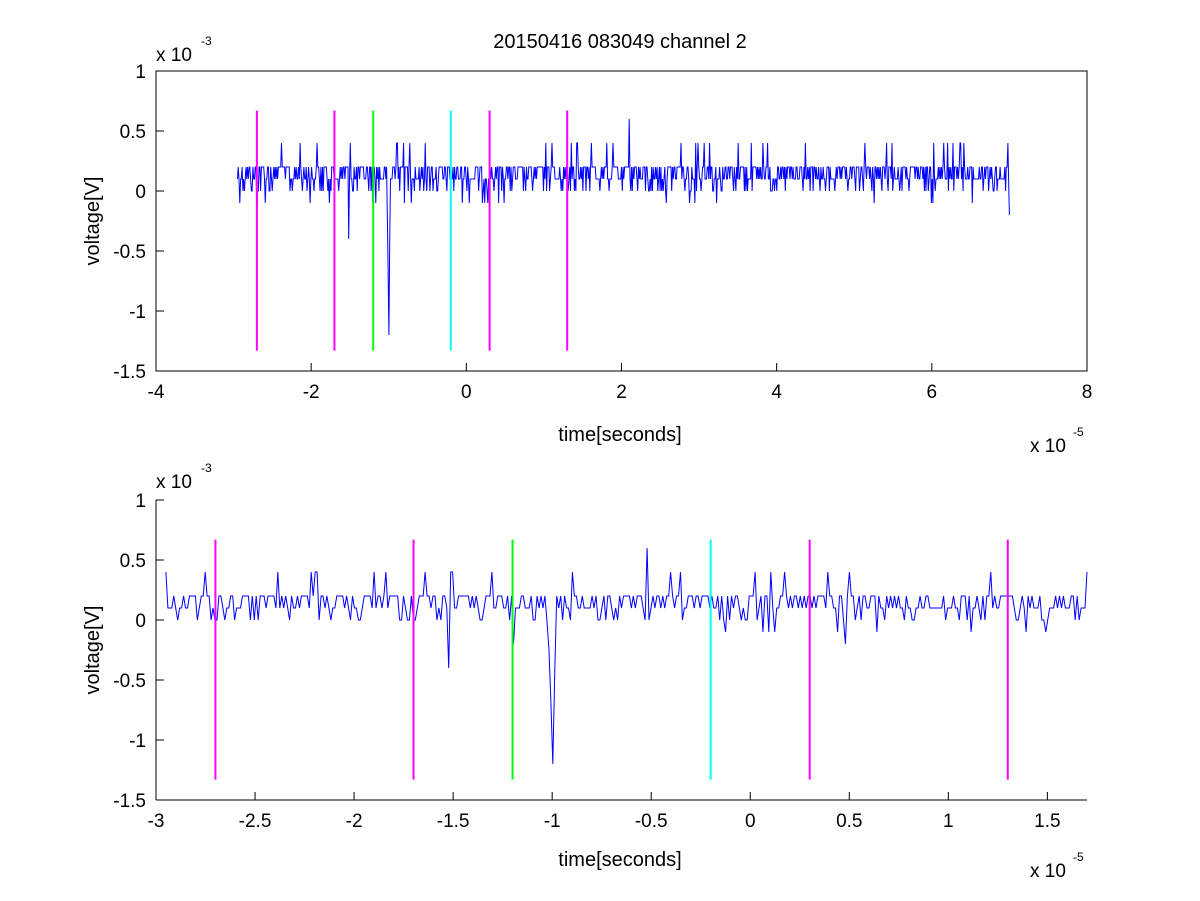  Describe the element at coordinates (129, 681) in the screenshot. I see `bottom-plot-y-tick-label: -0.5` at that location.